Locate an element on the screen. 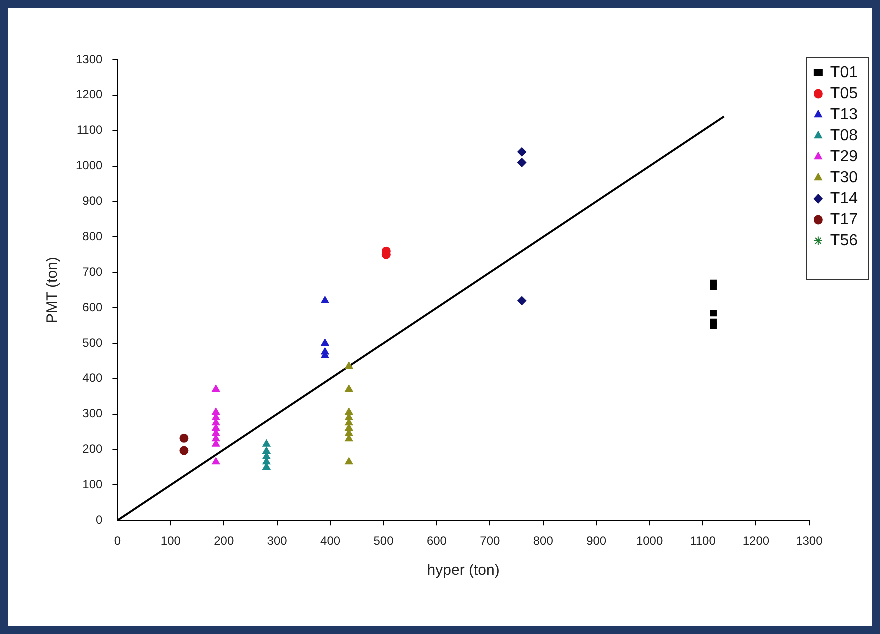 The width and height of the screenshot is (880, 634). legend-label: T29 is located at coordinates (844, 157).